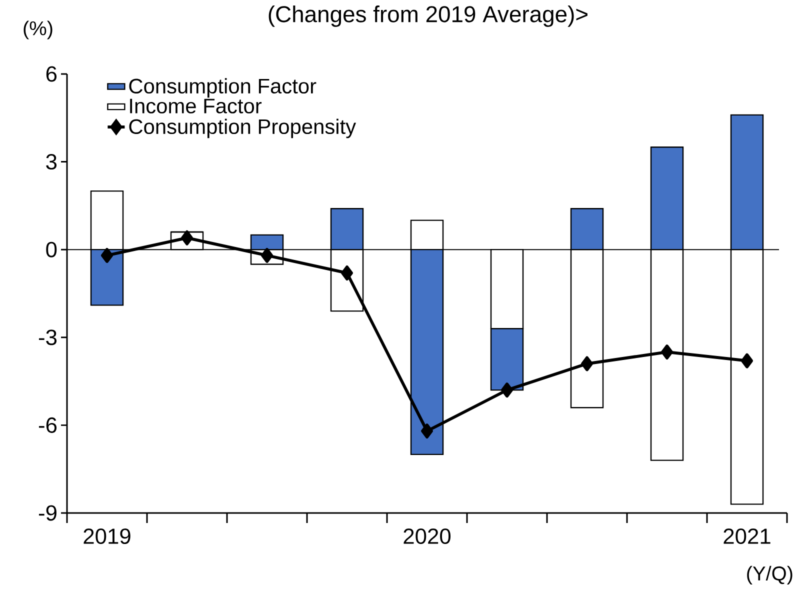 The image size is (799, 590). What do you see at coordinates (107, 536) in the screenshot?
I see `x-tick-label: 2019` at bounding box center [107, 536].